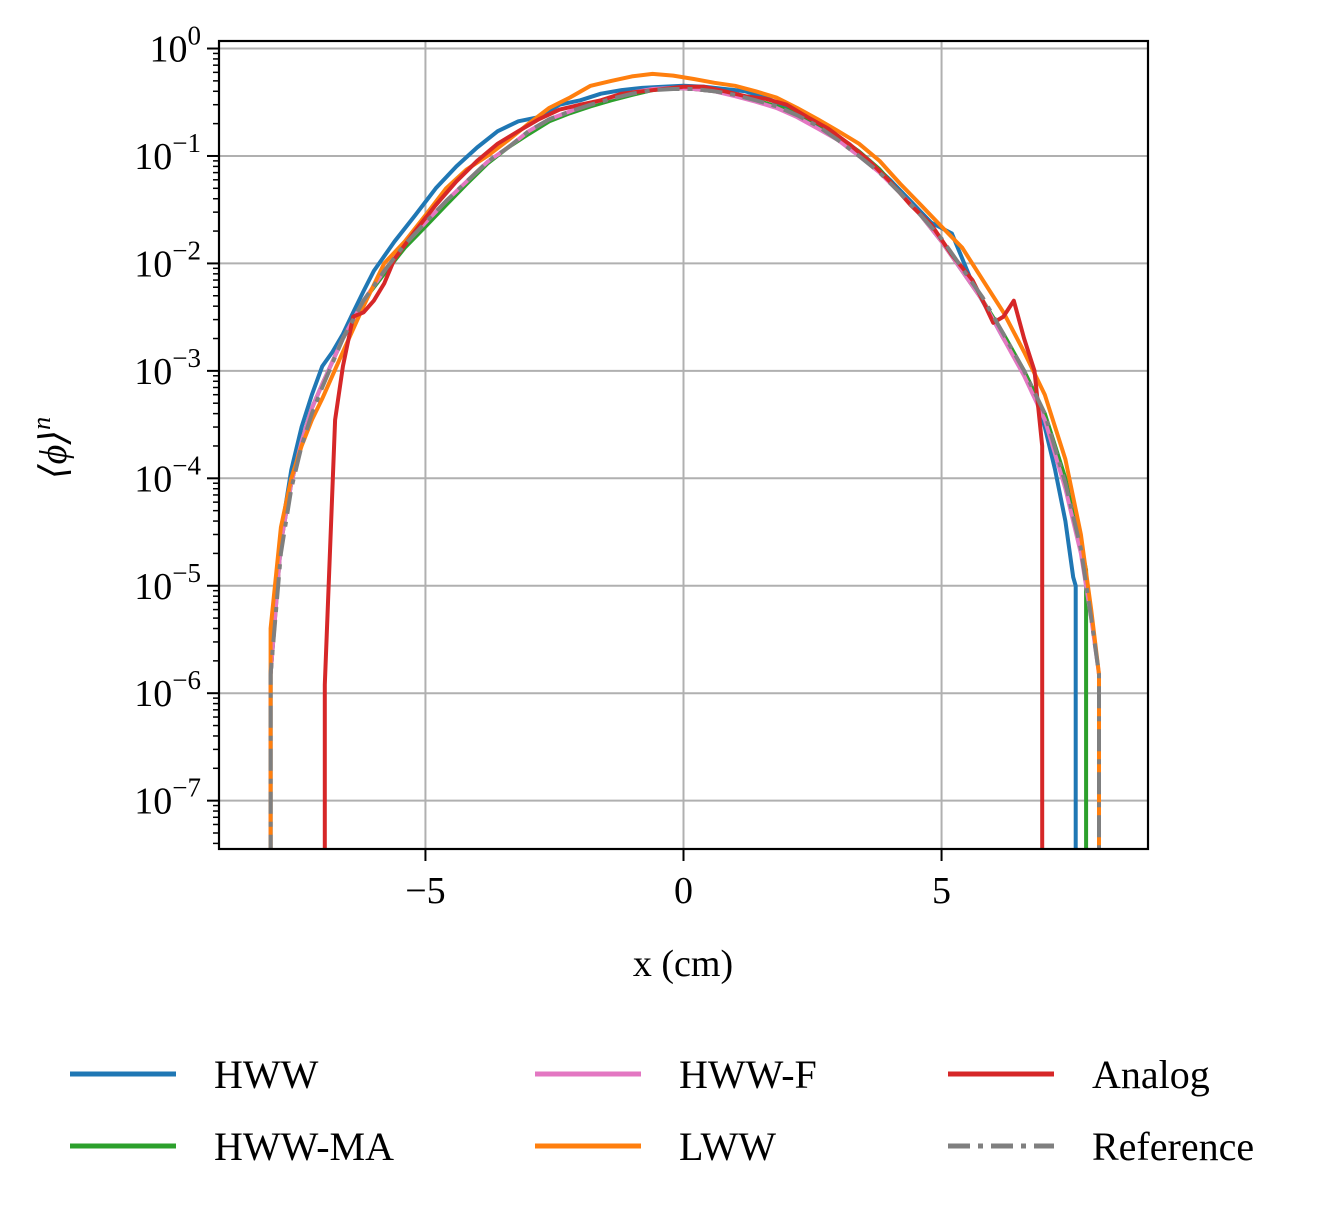  Describe the element at coordinates (748, 1074) in the screenshot. I see `legend-label-hww-f: HWW-F` at that location.